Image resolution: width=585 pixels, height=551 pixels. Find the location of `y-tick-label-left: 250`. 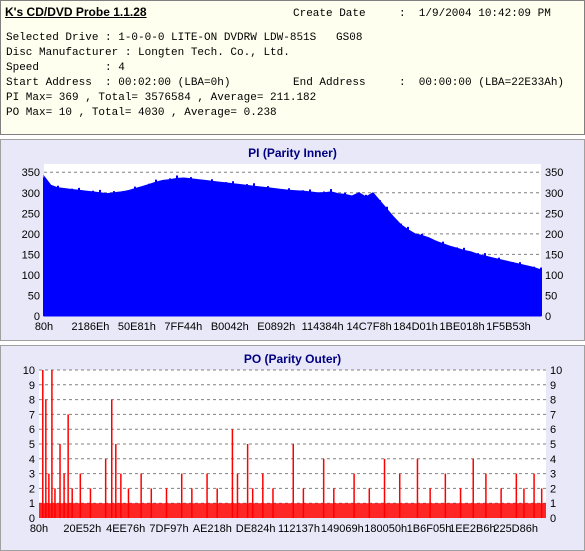

y-tick-label-left: 250 is located at coordinates (31, 214).